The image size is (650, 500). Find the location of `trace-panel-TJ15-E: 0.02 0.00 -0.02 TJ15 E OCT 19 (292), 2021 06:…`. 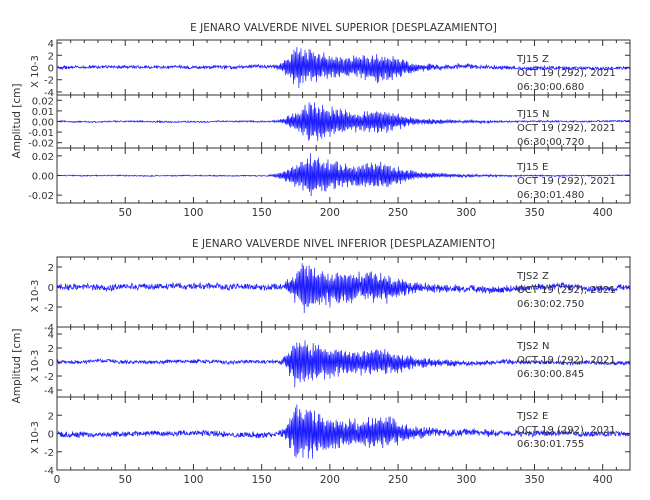

trace-panel-TJ15-E: 0.02 0.00 -0.02 TJ15 E OCT 19 (292), 2021 06:… is located at coordinates (329, 175).